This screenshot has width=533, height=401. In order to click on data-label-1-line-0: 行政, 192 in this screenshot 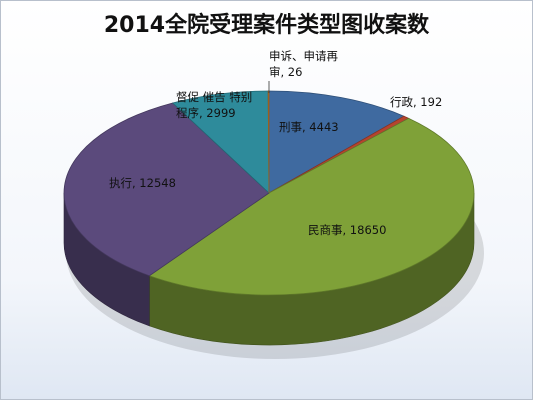, I will do `click(416, 102)`.